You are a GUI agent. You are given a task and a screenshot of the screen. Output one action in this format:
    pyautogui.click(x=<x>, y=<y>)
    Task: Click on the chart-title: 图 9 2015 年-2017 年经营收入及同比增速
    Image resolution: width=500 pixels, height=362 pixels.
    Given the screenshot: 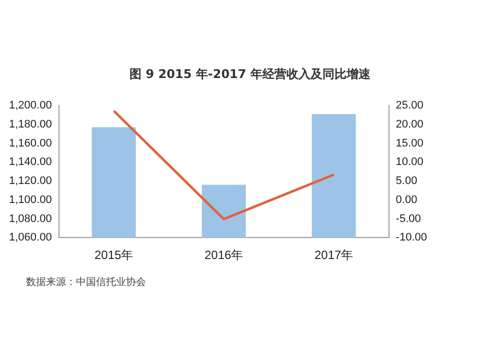 What is the action you would take?
    pyautogui.click(x=250, y=74)
    